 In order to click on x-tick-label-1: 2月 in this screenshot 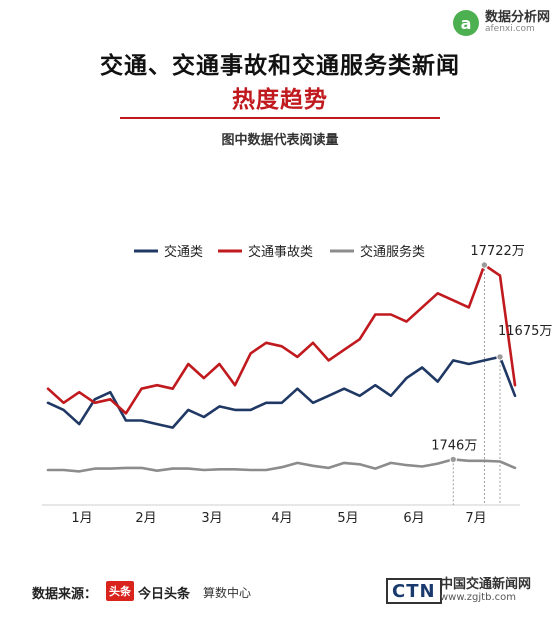, I will do `click(145, 518)`.